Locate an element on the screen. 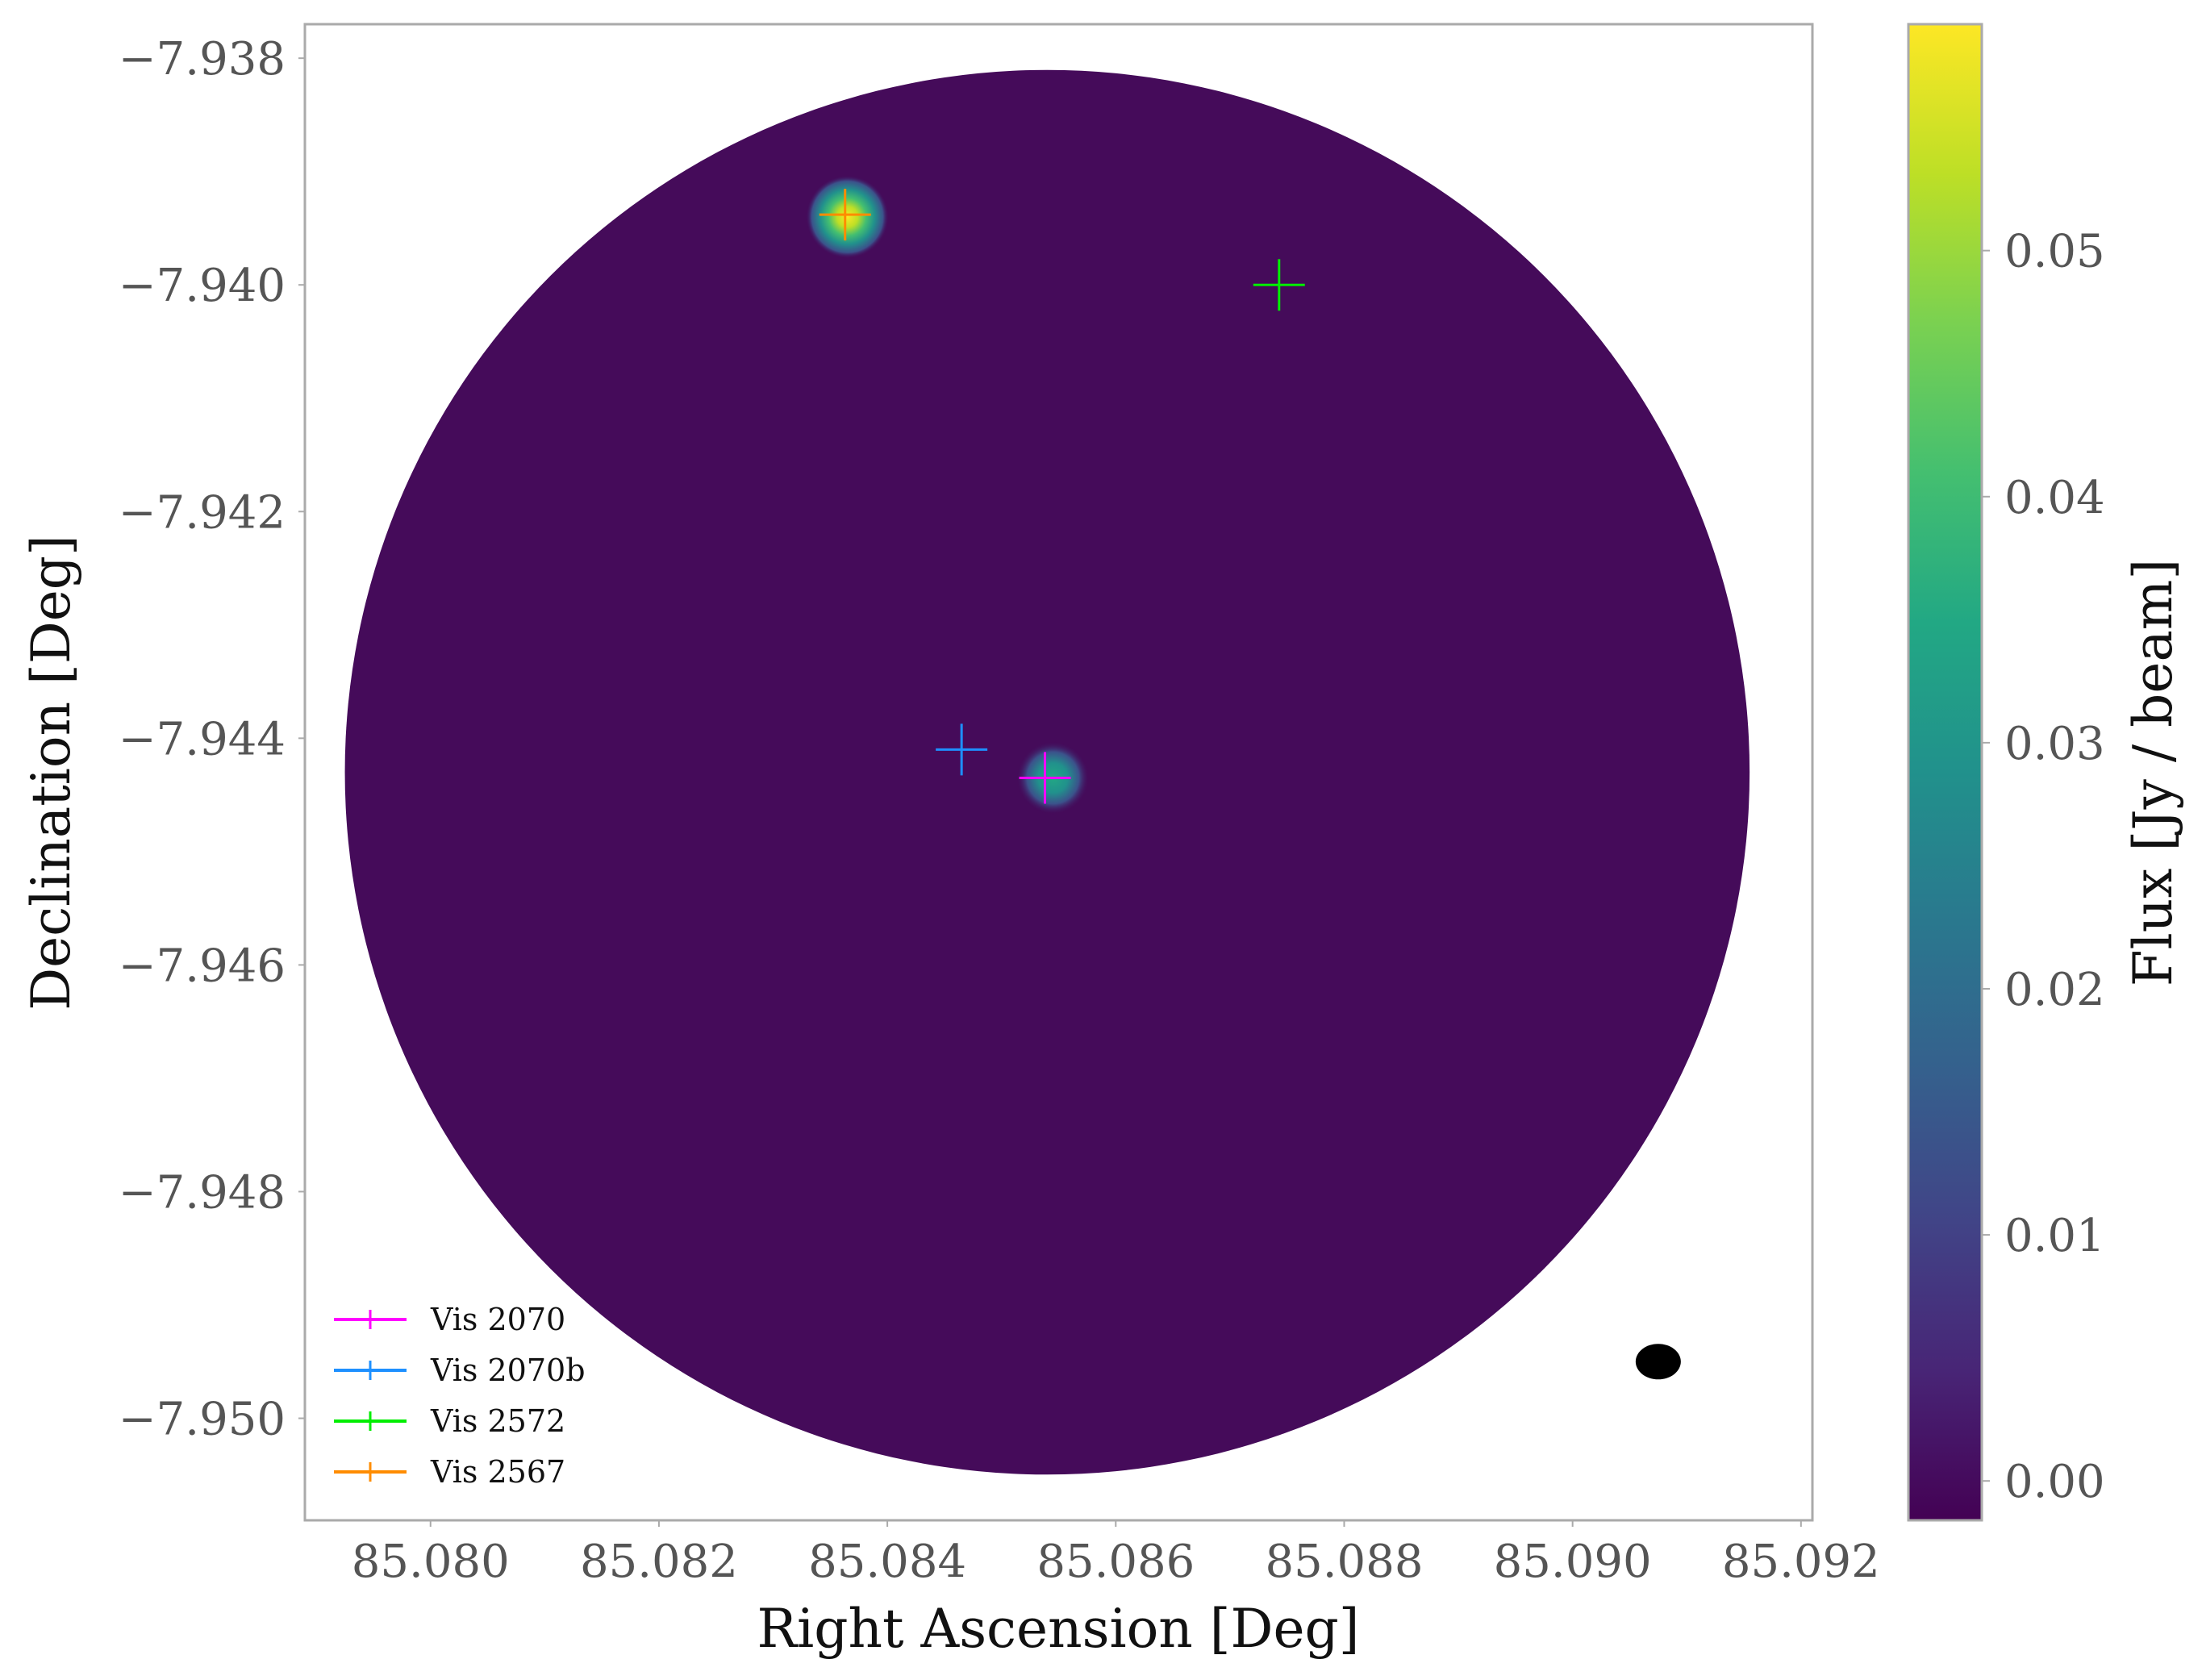 Image resolution: width=2202 pixels, height=1680 pixels. x-tick-label: 85.084 is located at coordinates (887, 1562).